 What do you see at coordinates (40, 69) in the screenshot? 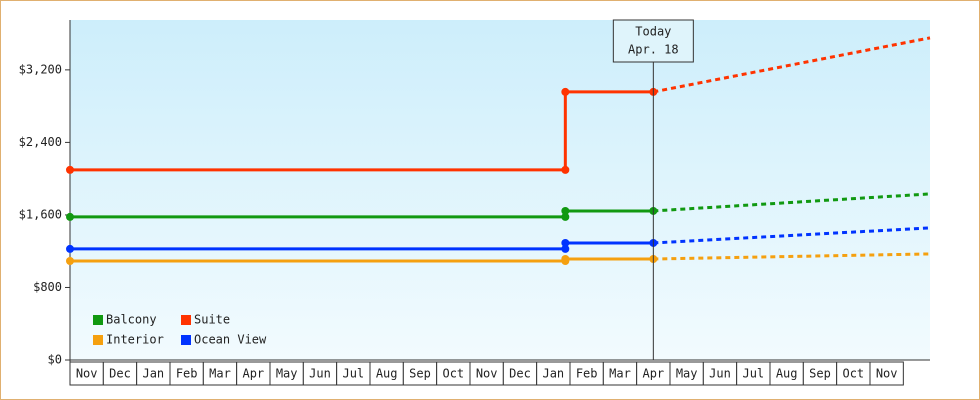
I see `y-tick-label: $3,200` at bounding box center [40, 69].